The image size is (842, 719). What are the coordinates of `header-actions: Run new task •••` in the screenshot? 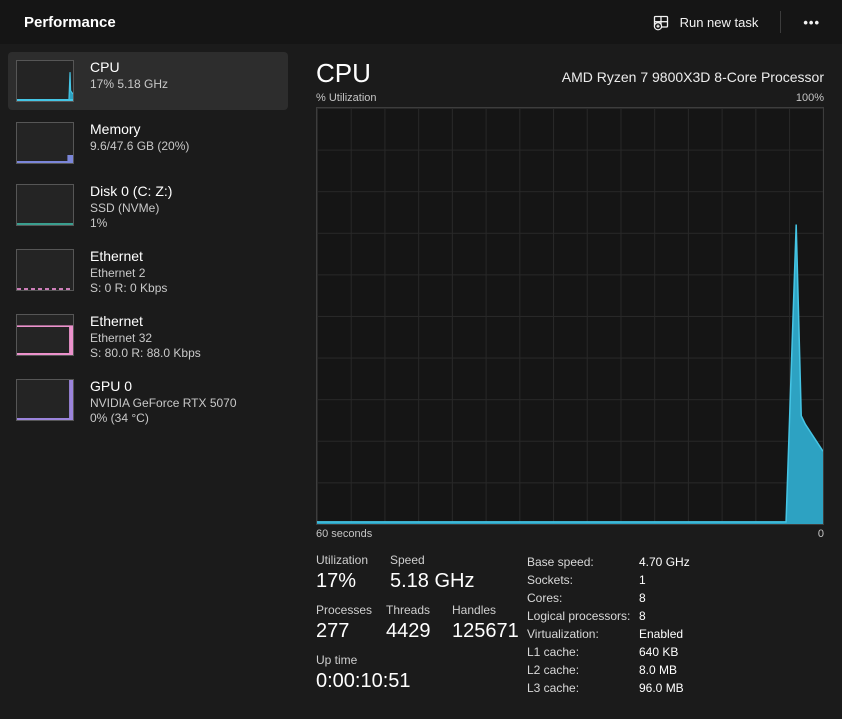 It's located at (736, 22).